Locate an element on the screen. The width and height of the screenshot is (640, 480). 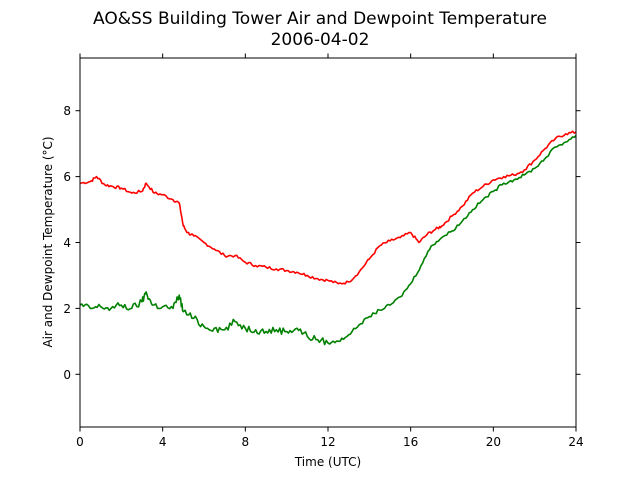
y-tick-label: 2 is located at coordinates (67, 309).